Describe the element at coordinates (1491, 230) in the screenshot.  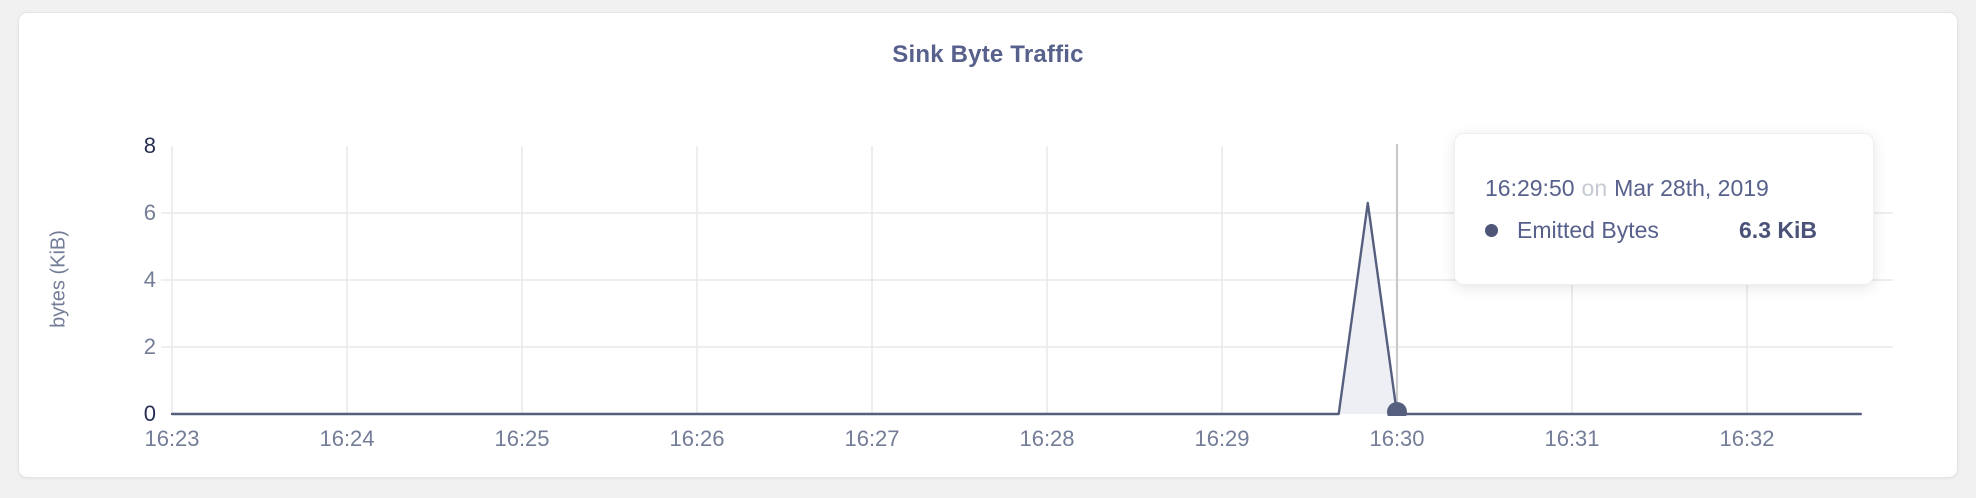
I see `series-marker-dot-icon` at that location.